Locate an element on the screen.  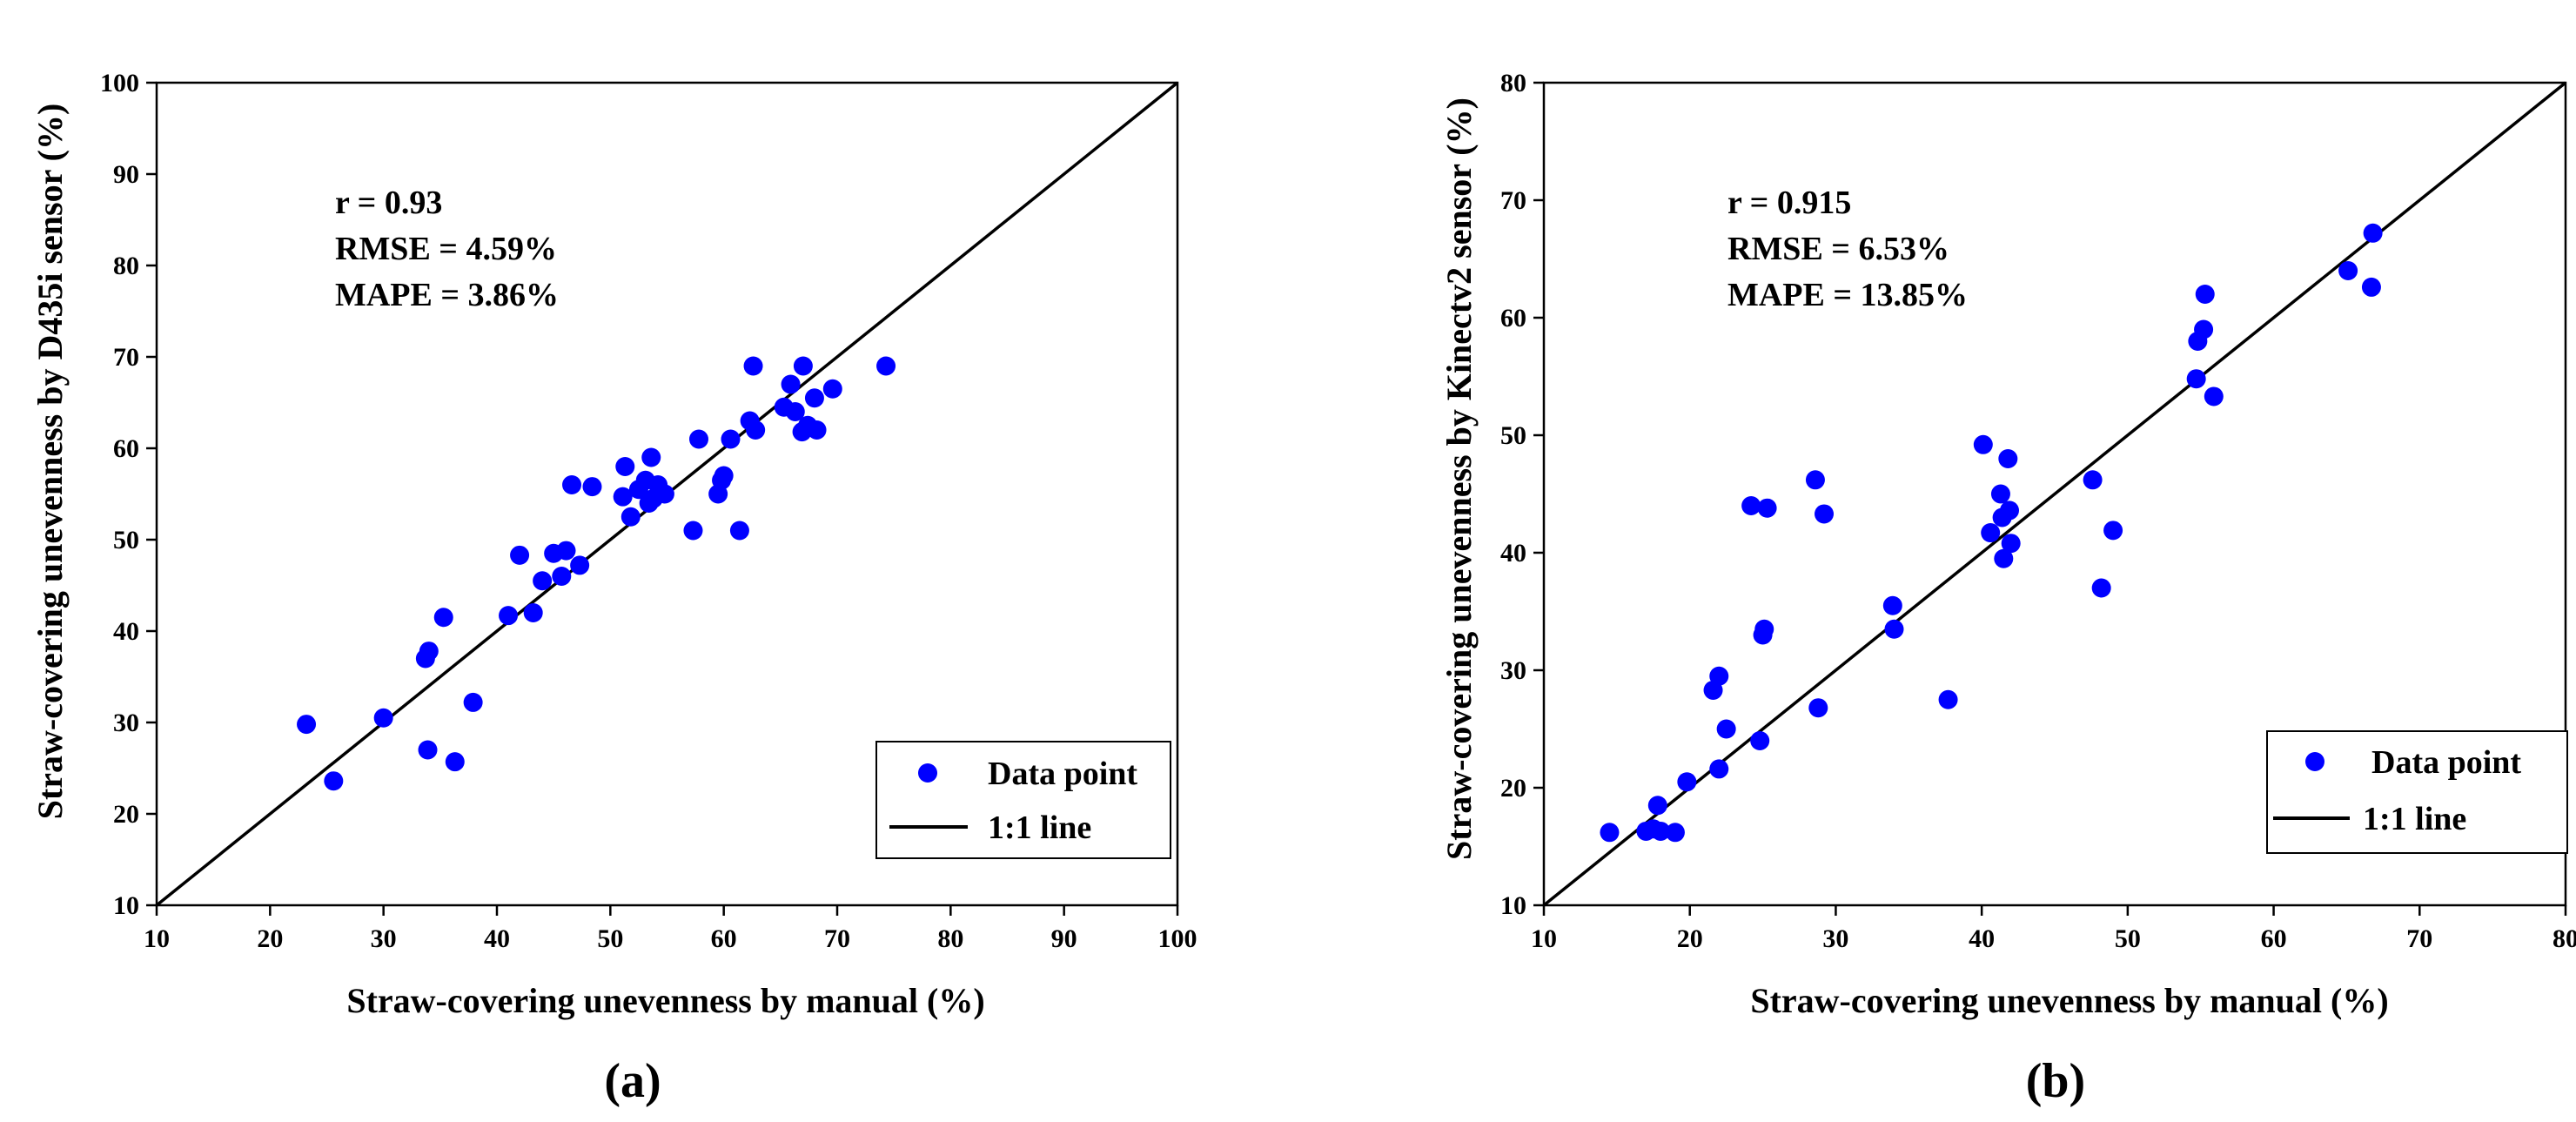
chart-b-x-tick-label: 70 is located at coordinates (2419, 938).